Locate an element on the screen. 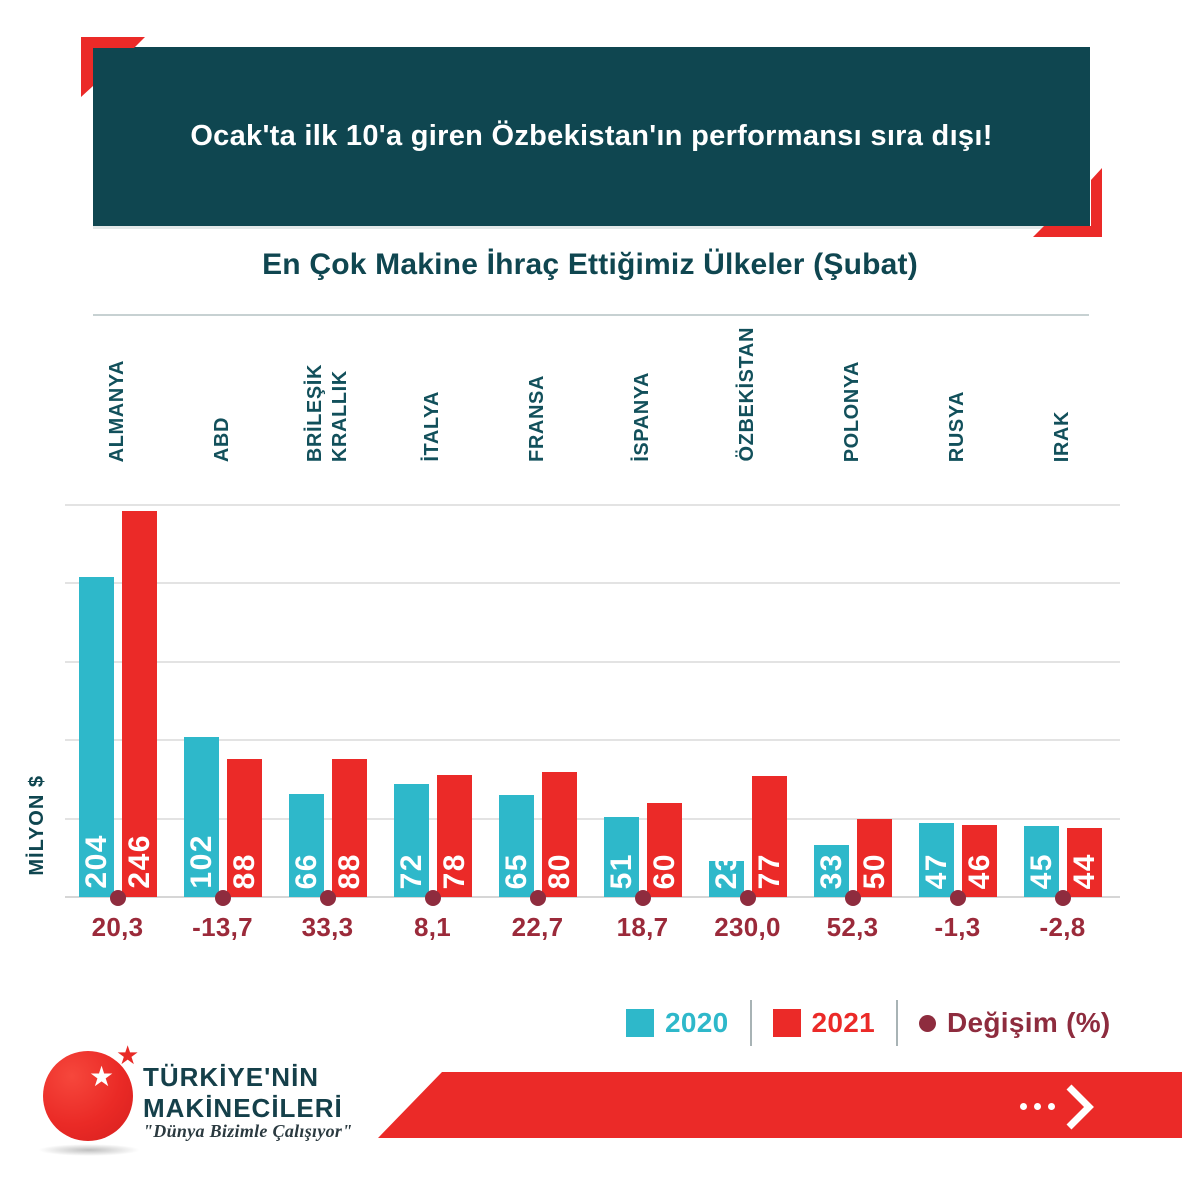 The image size is (1182, 1182). logo-shadow is located at coordinates (89, 1150).